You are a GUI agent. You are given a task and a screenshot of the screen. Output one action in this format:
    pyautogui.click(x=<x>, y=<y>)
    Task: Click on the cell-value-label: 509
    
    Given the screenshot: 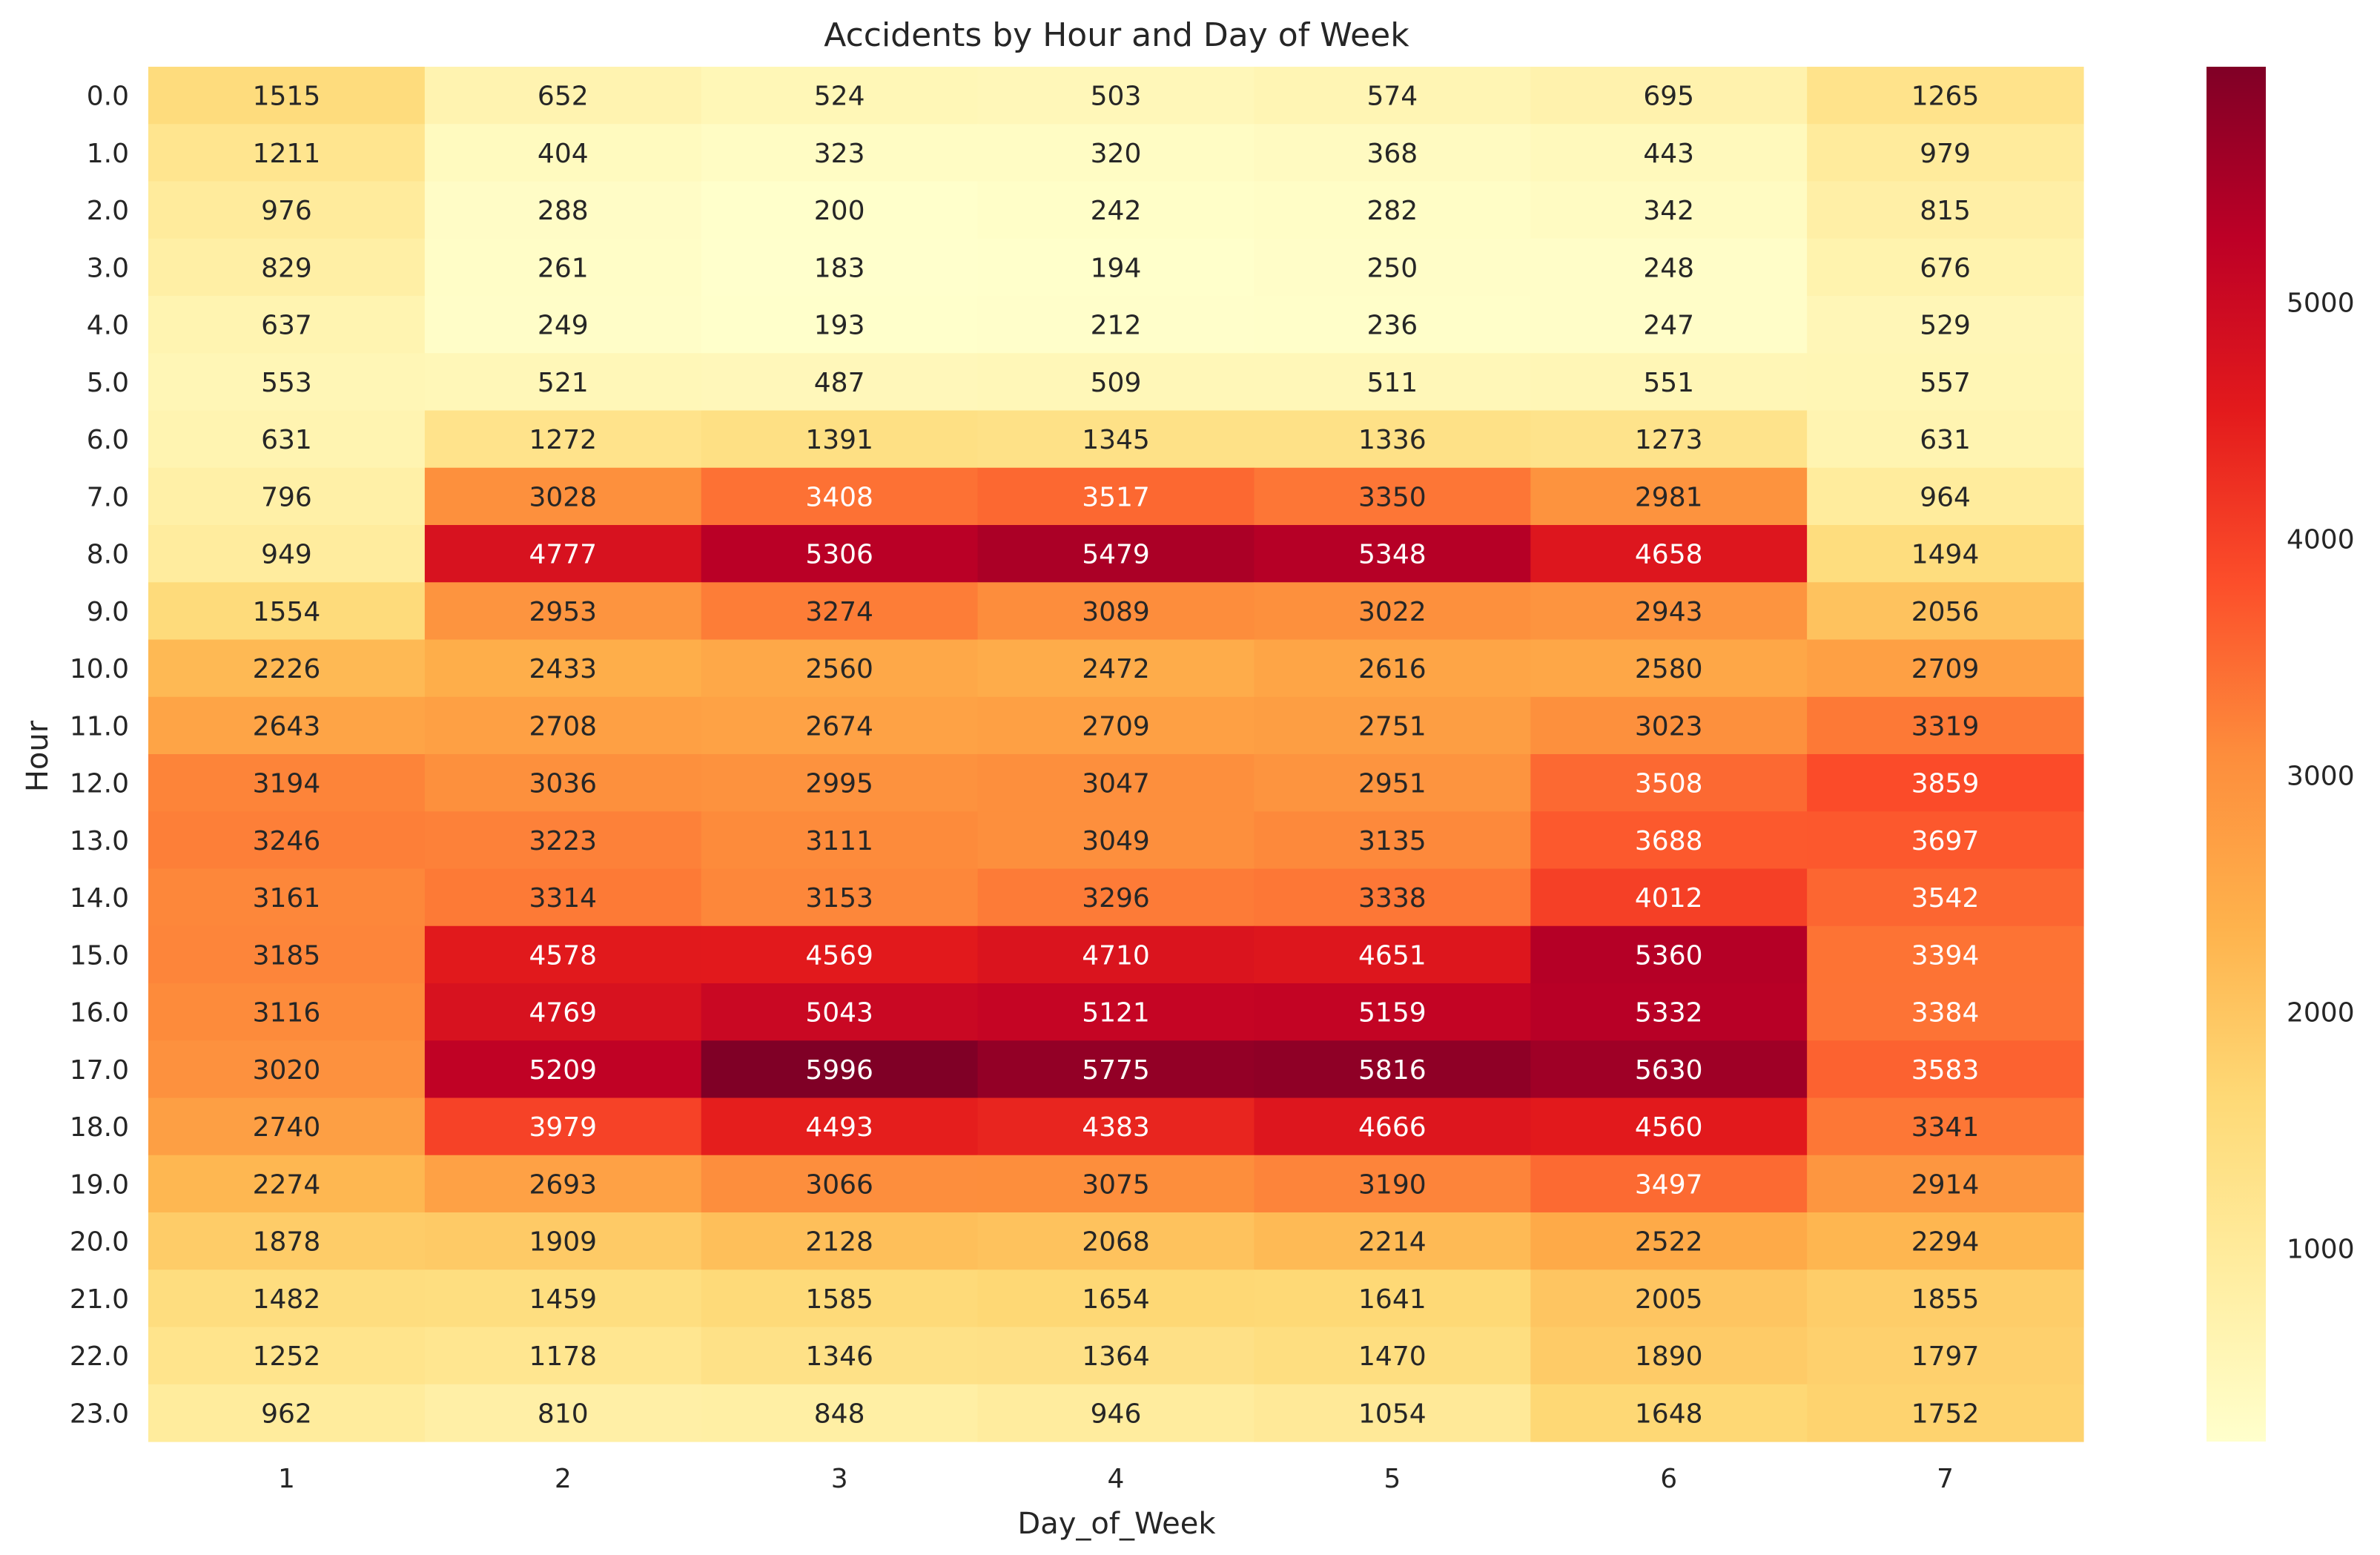 What is the action you would take?
    pyautogui.click(x=1116, y=383)
    